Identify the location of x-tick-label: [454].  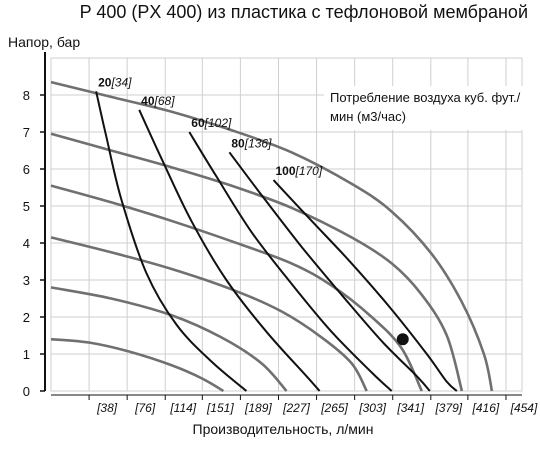
(524, 408).